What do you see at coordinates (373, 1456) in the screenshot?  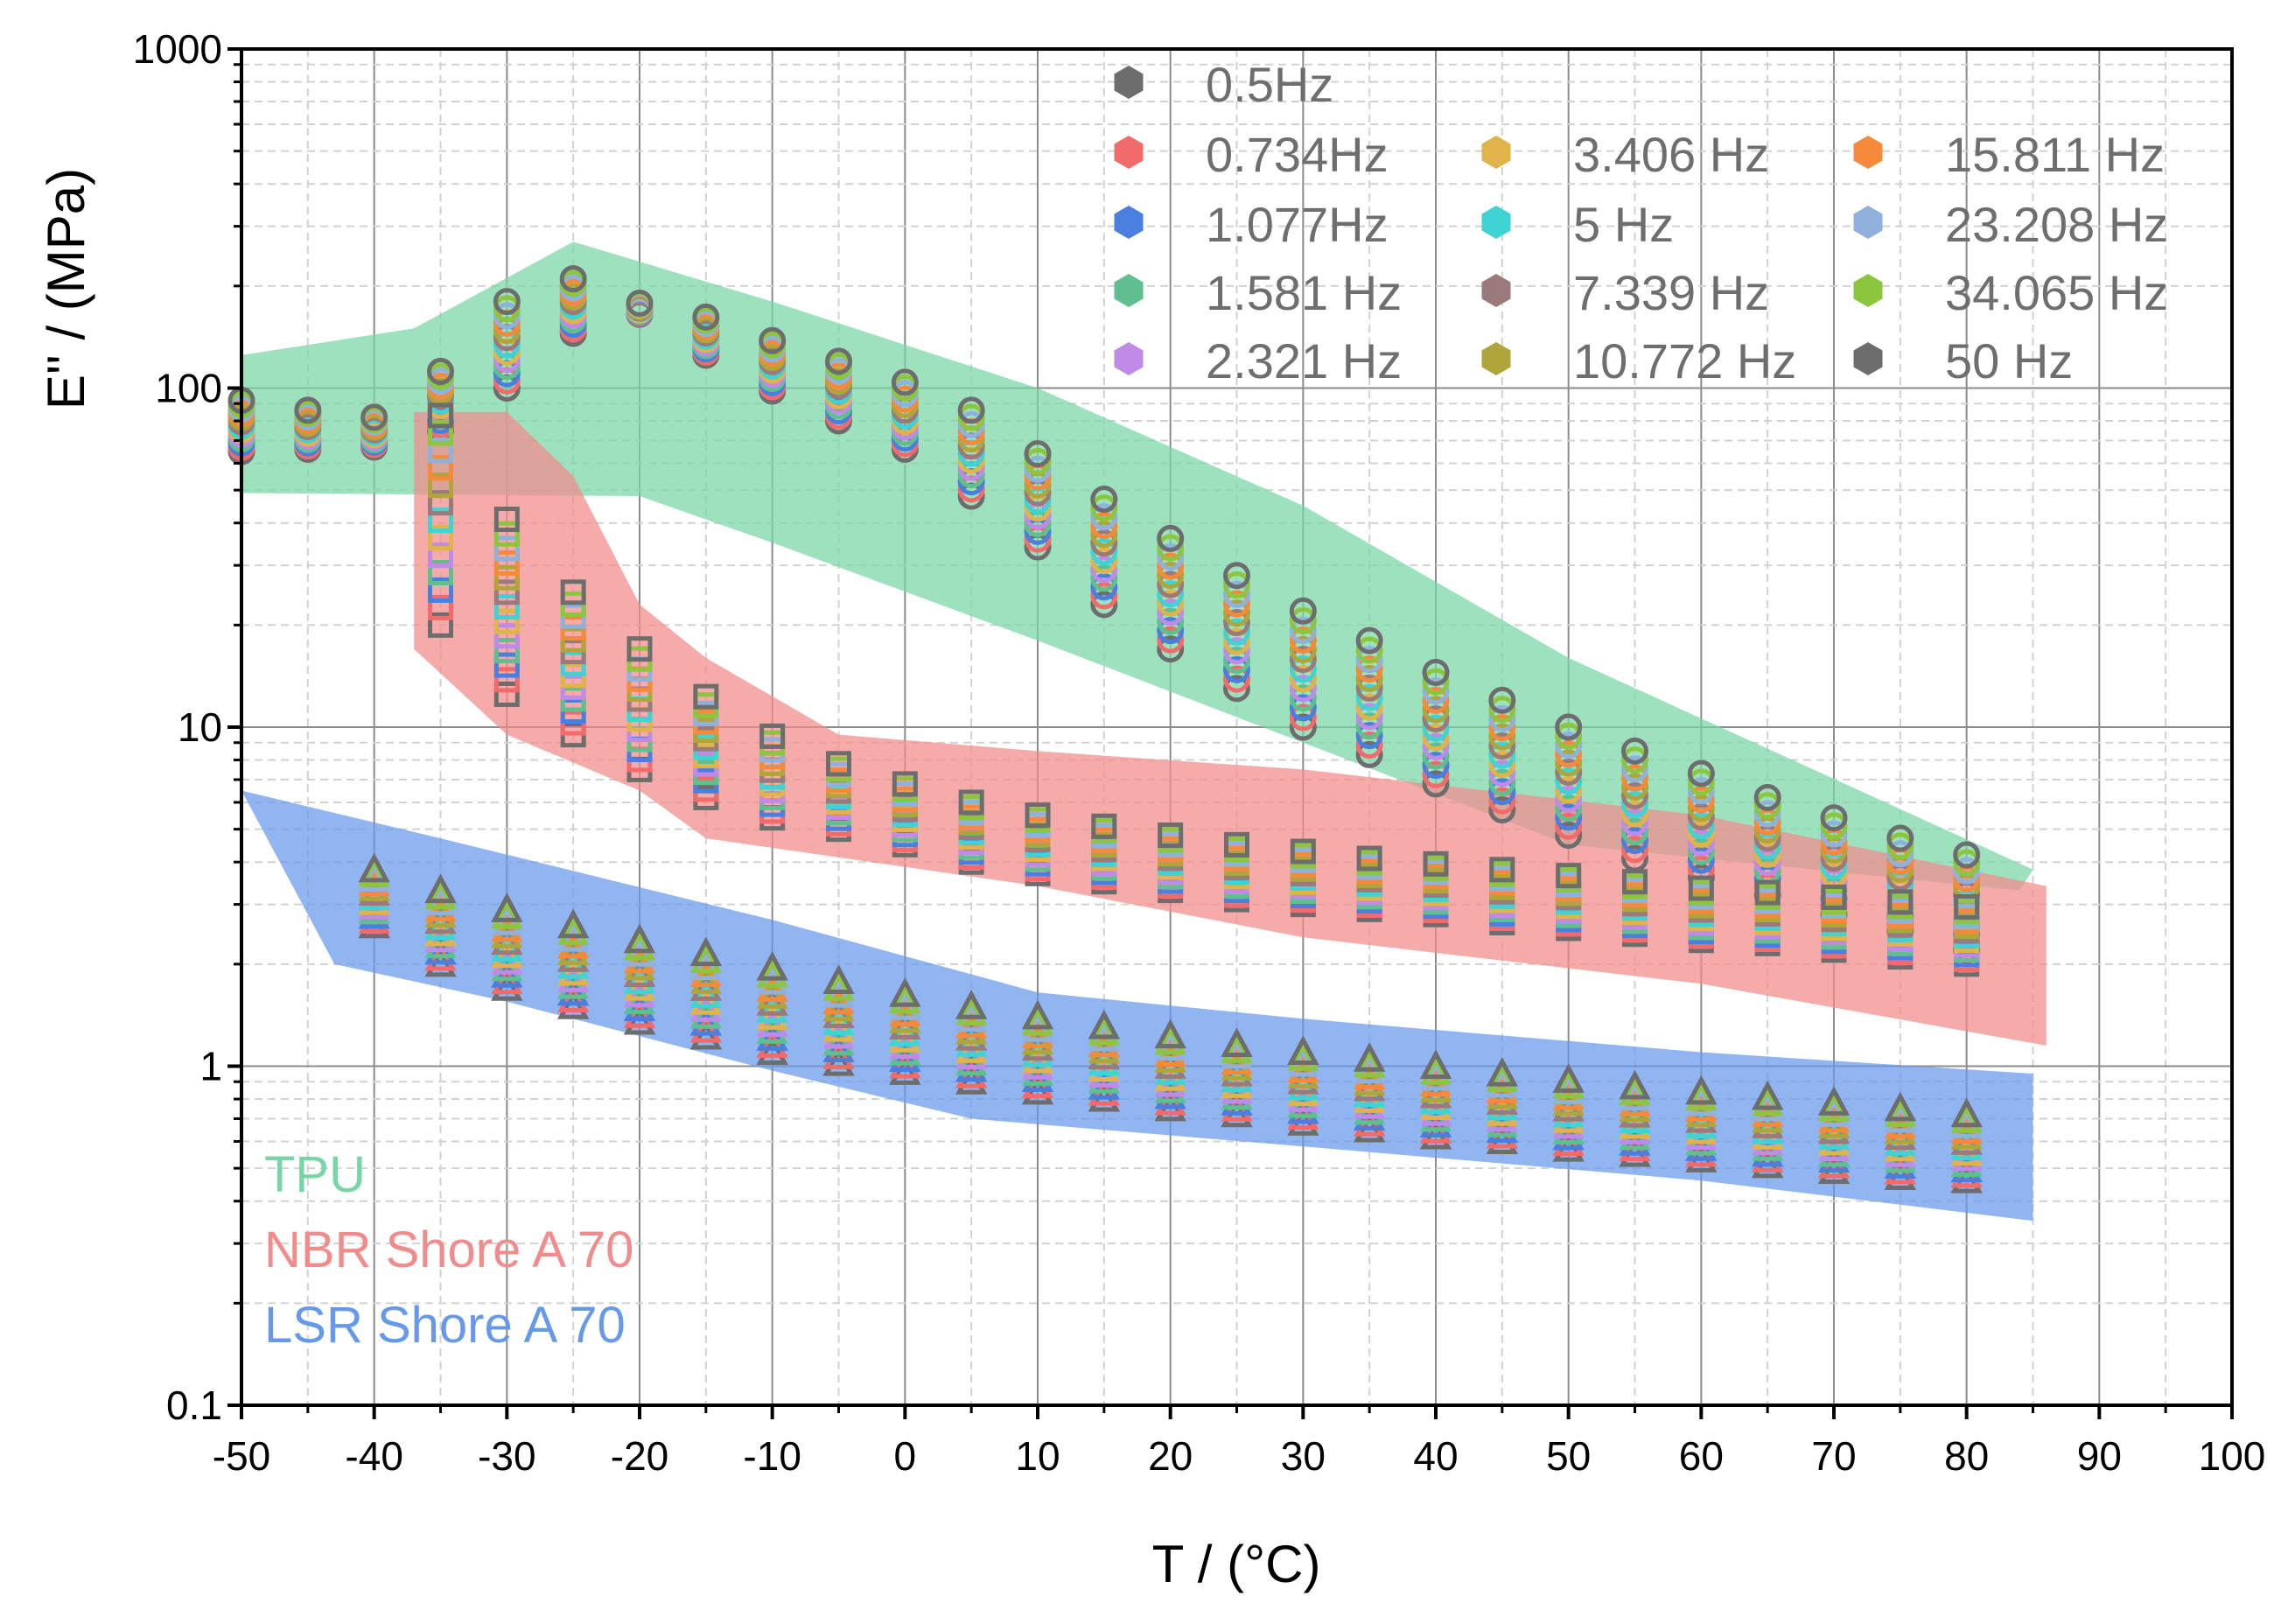 I see `x-tick-label: -40` at bounding box center [373, 1456].